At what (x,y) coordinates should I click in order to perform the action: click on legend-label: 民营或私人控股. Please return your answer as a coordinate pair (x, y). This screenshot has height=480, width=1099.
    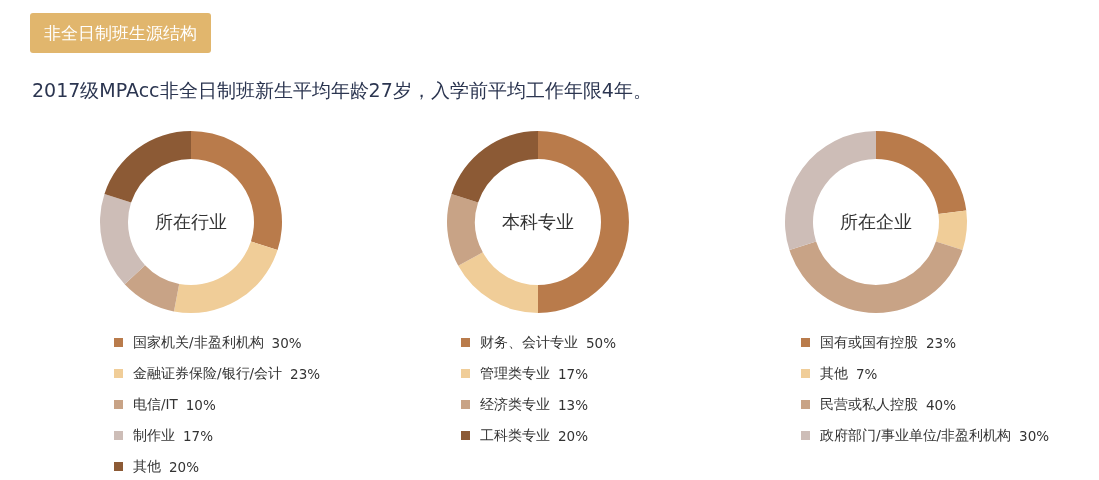
    Looking at the image, I should click on (869, 404).